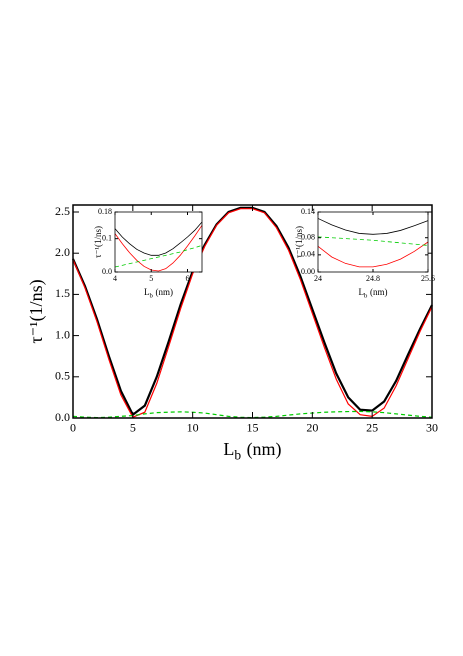 The image size is (463, 656). What do you see at coordinates (188, 278) in the screenshot?
I see `x-tick-label: 6` at bounding box center [188, 278].